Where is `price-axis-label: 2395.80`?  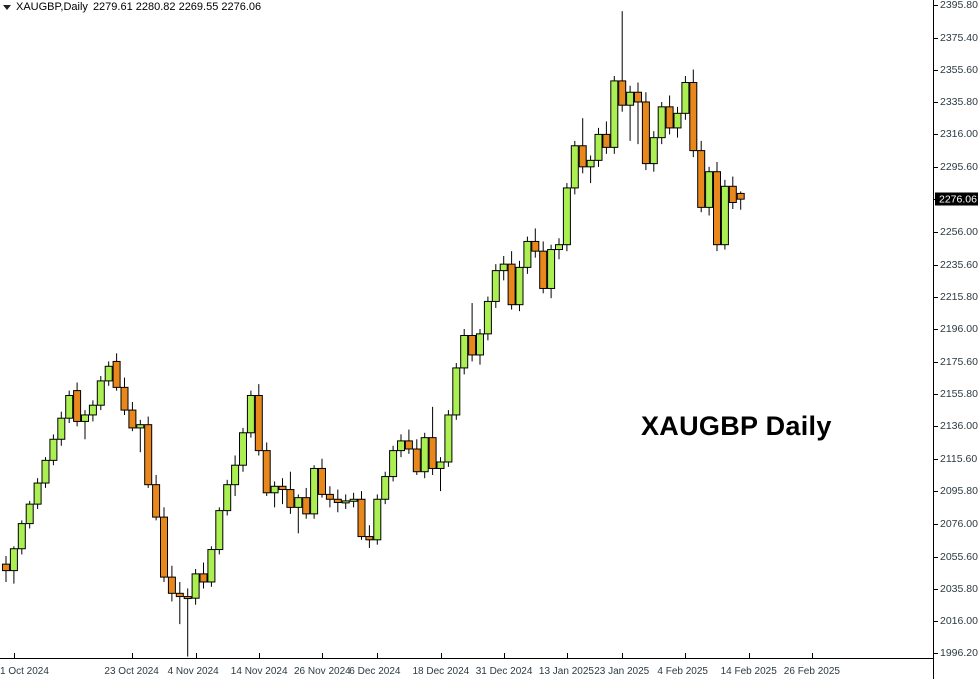
price-axis-label: 2395.80 is located at coordinates (959, 5).